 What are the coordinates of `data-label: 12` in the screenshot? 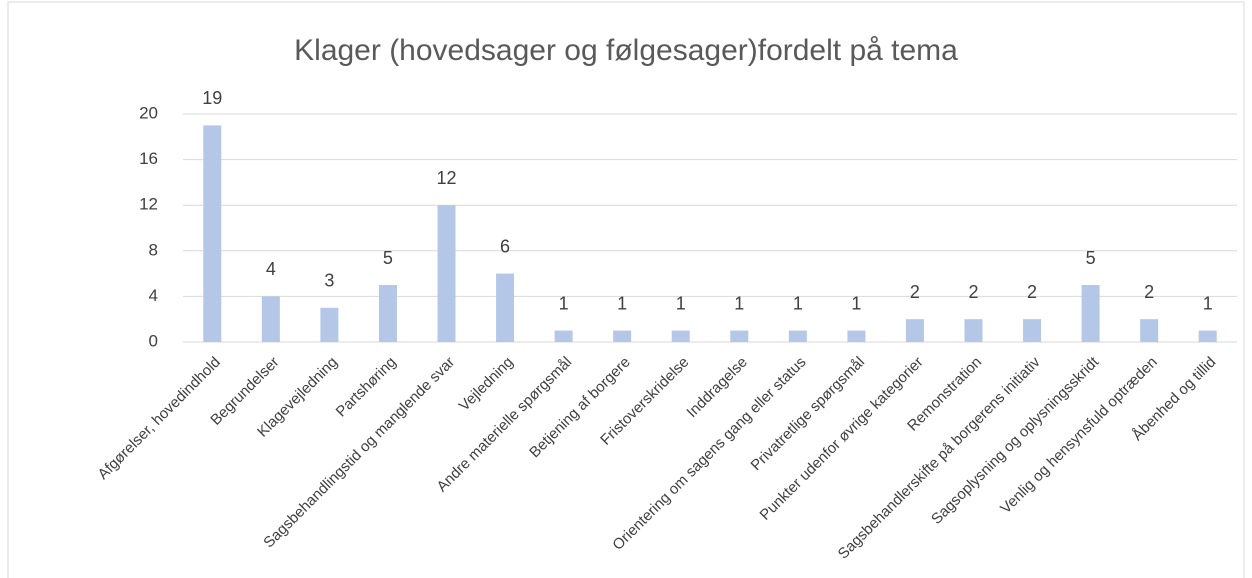 It's located at (446, 178).